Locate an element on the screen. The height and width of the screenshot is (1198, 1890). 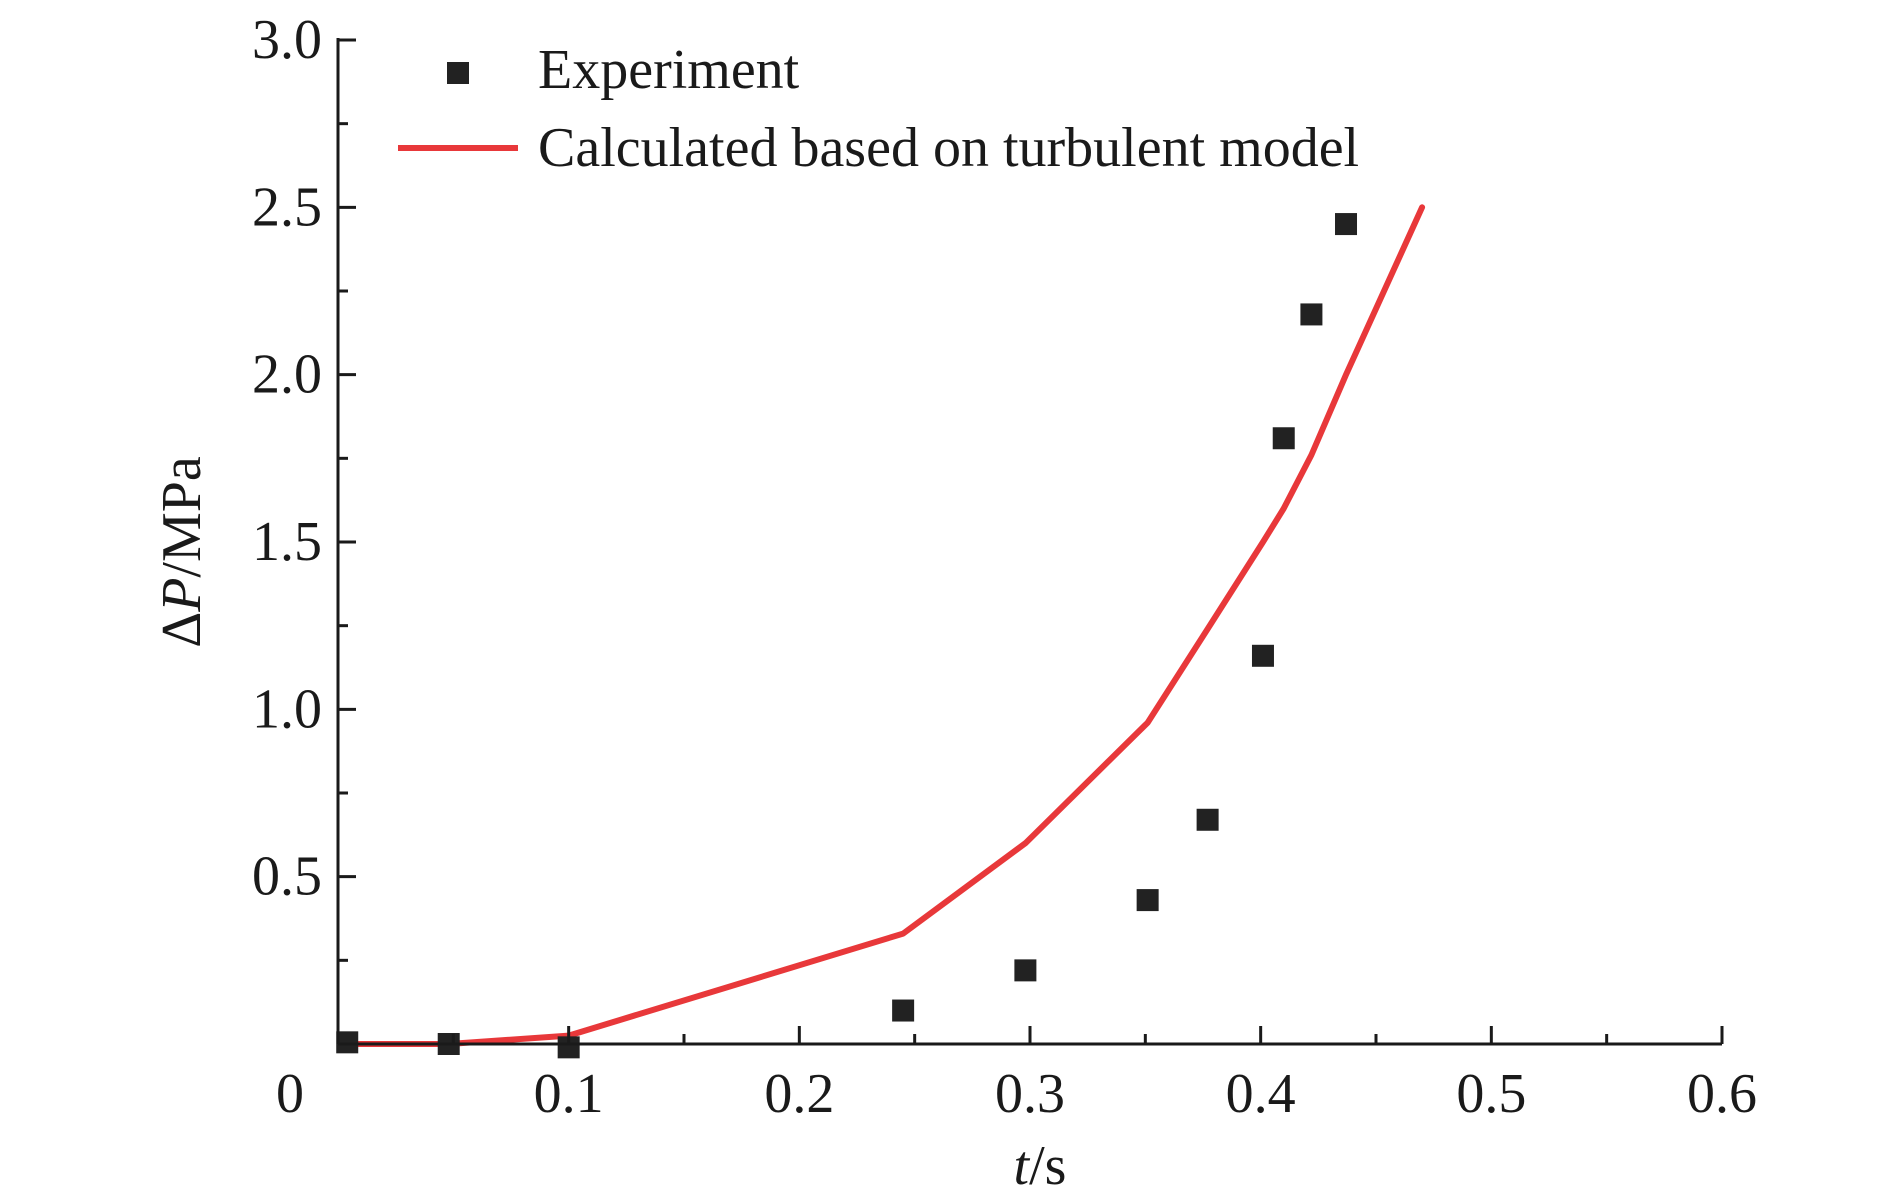
x-tick-label-4: 0.5 is located at coordinates (1491, 1094).